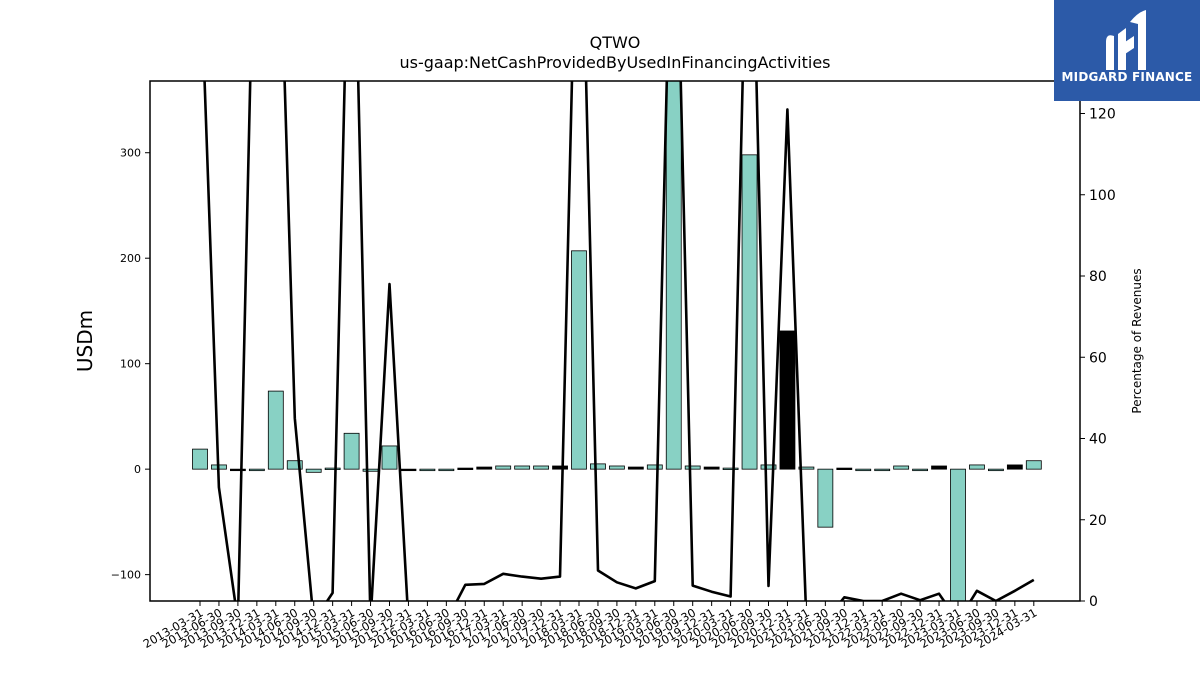 Image resolution: width=1200 pixels, height=675 pixels. What do you see at coordinates (130, 364) in the screenshot?
I see `y-tick-label: 100` at bounding box center [130, 364].